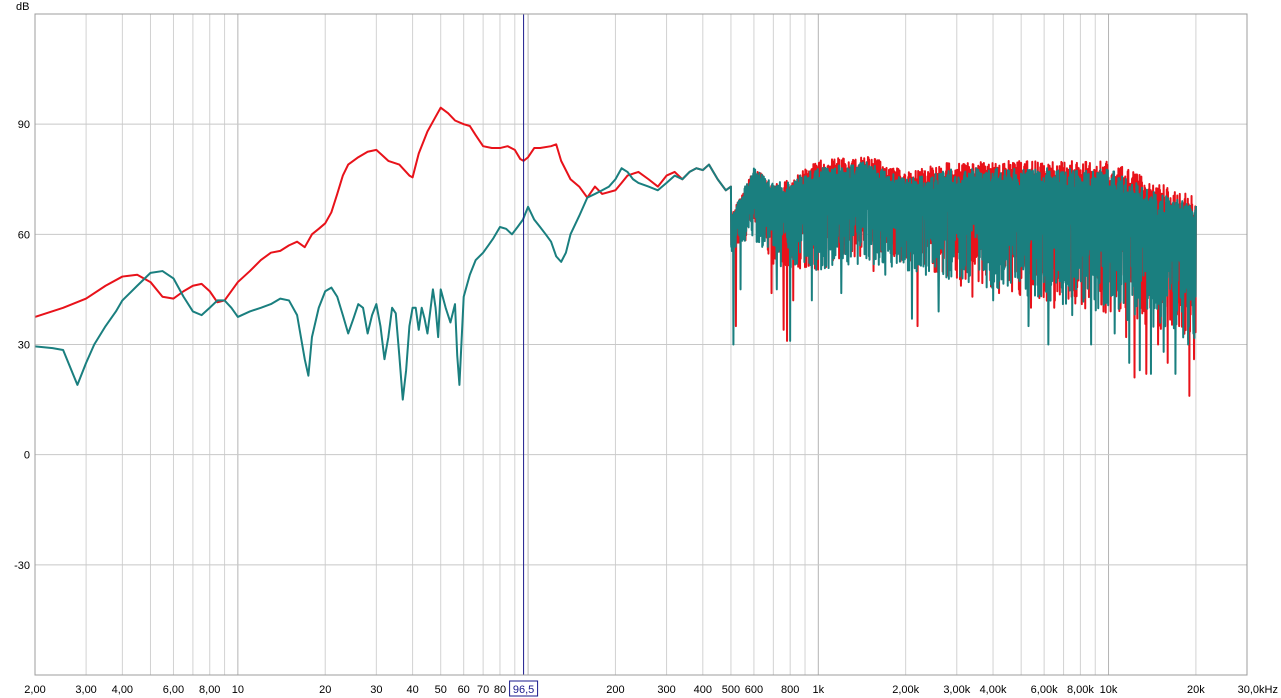  I want to click on x-tick-label: 800, so click(790, 690).